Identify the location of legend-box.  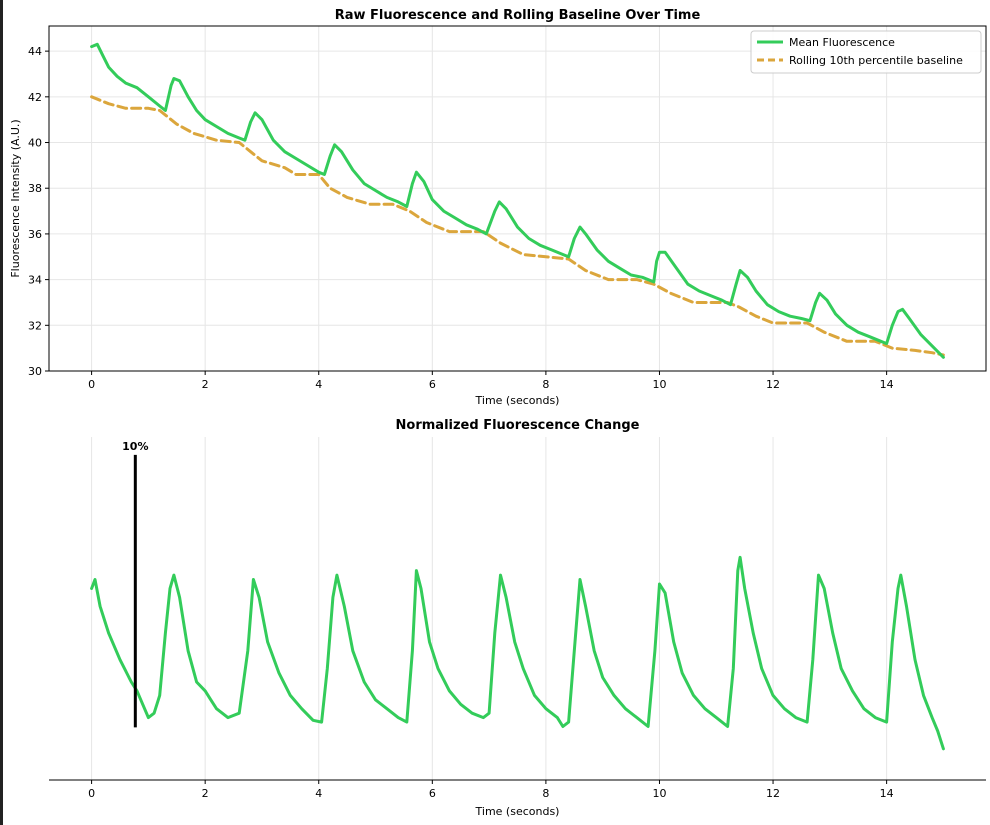
(866, 52).